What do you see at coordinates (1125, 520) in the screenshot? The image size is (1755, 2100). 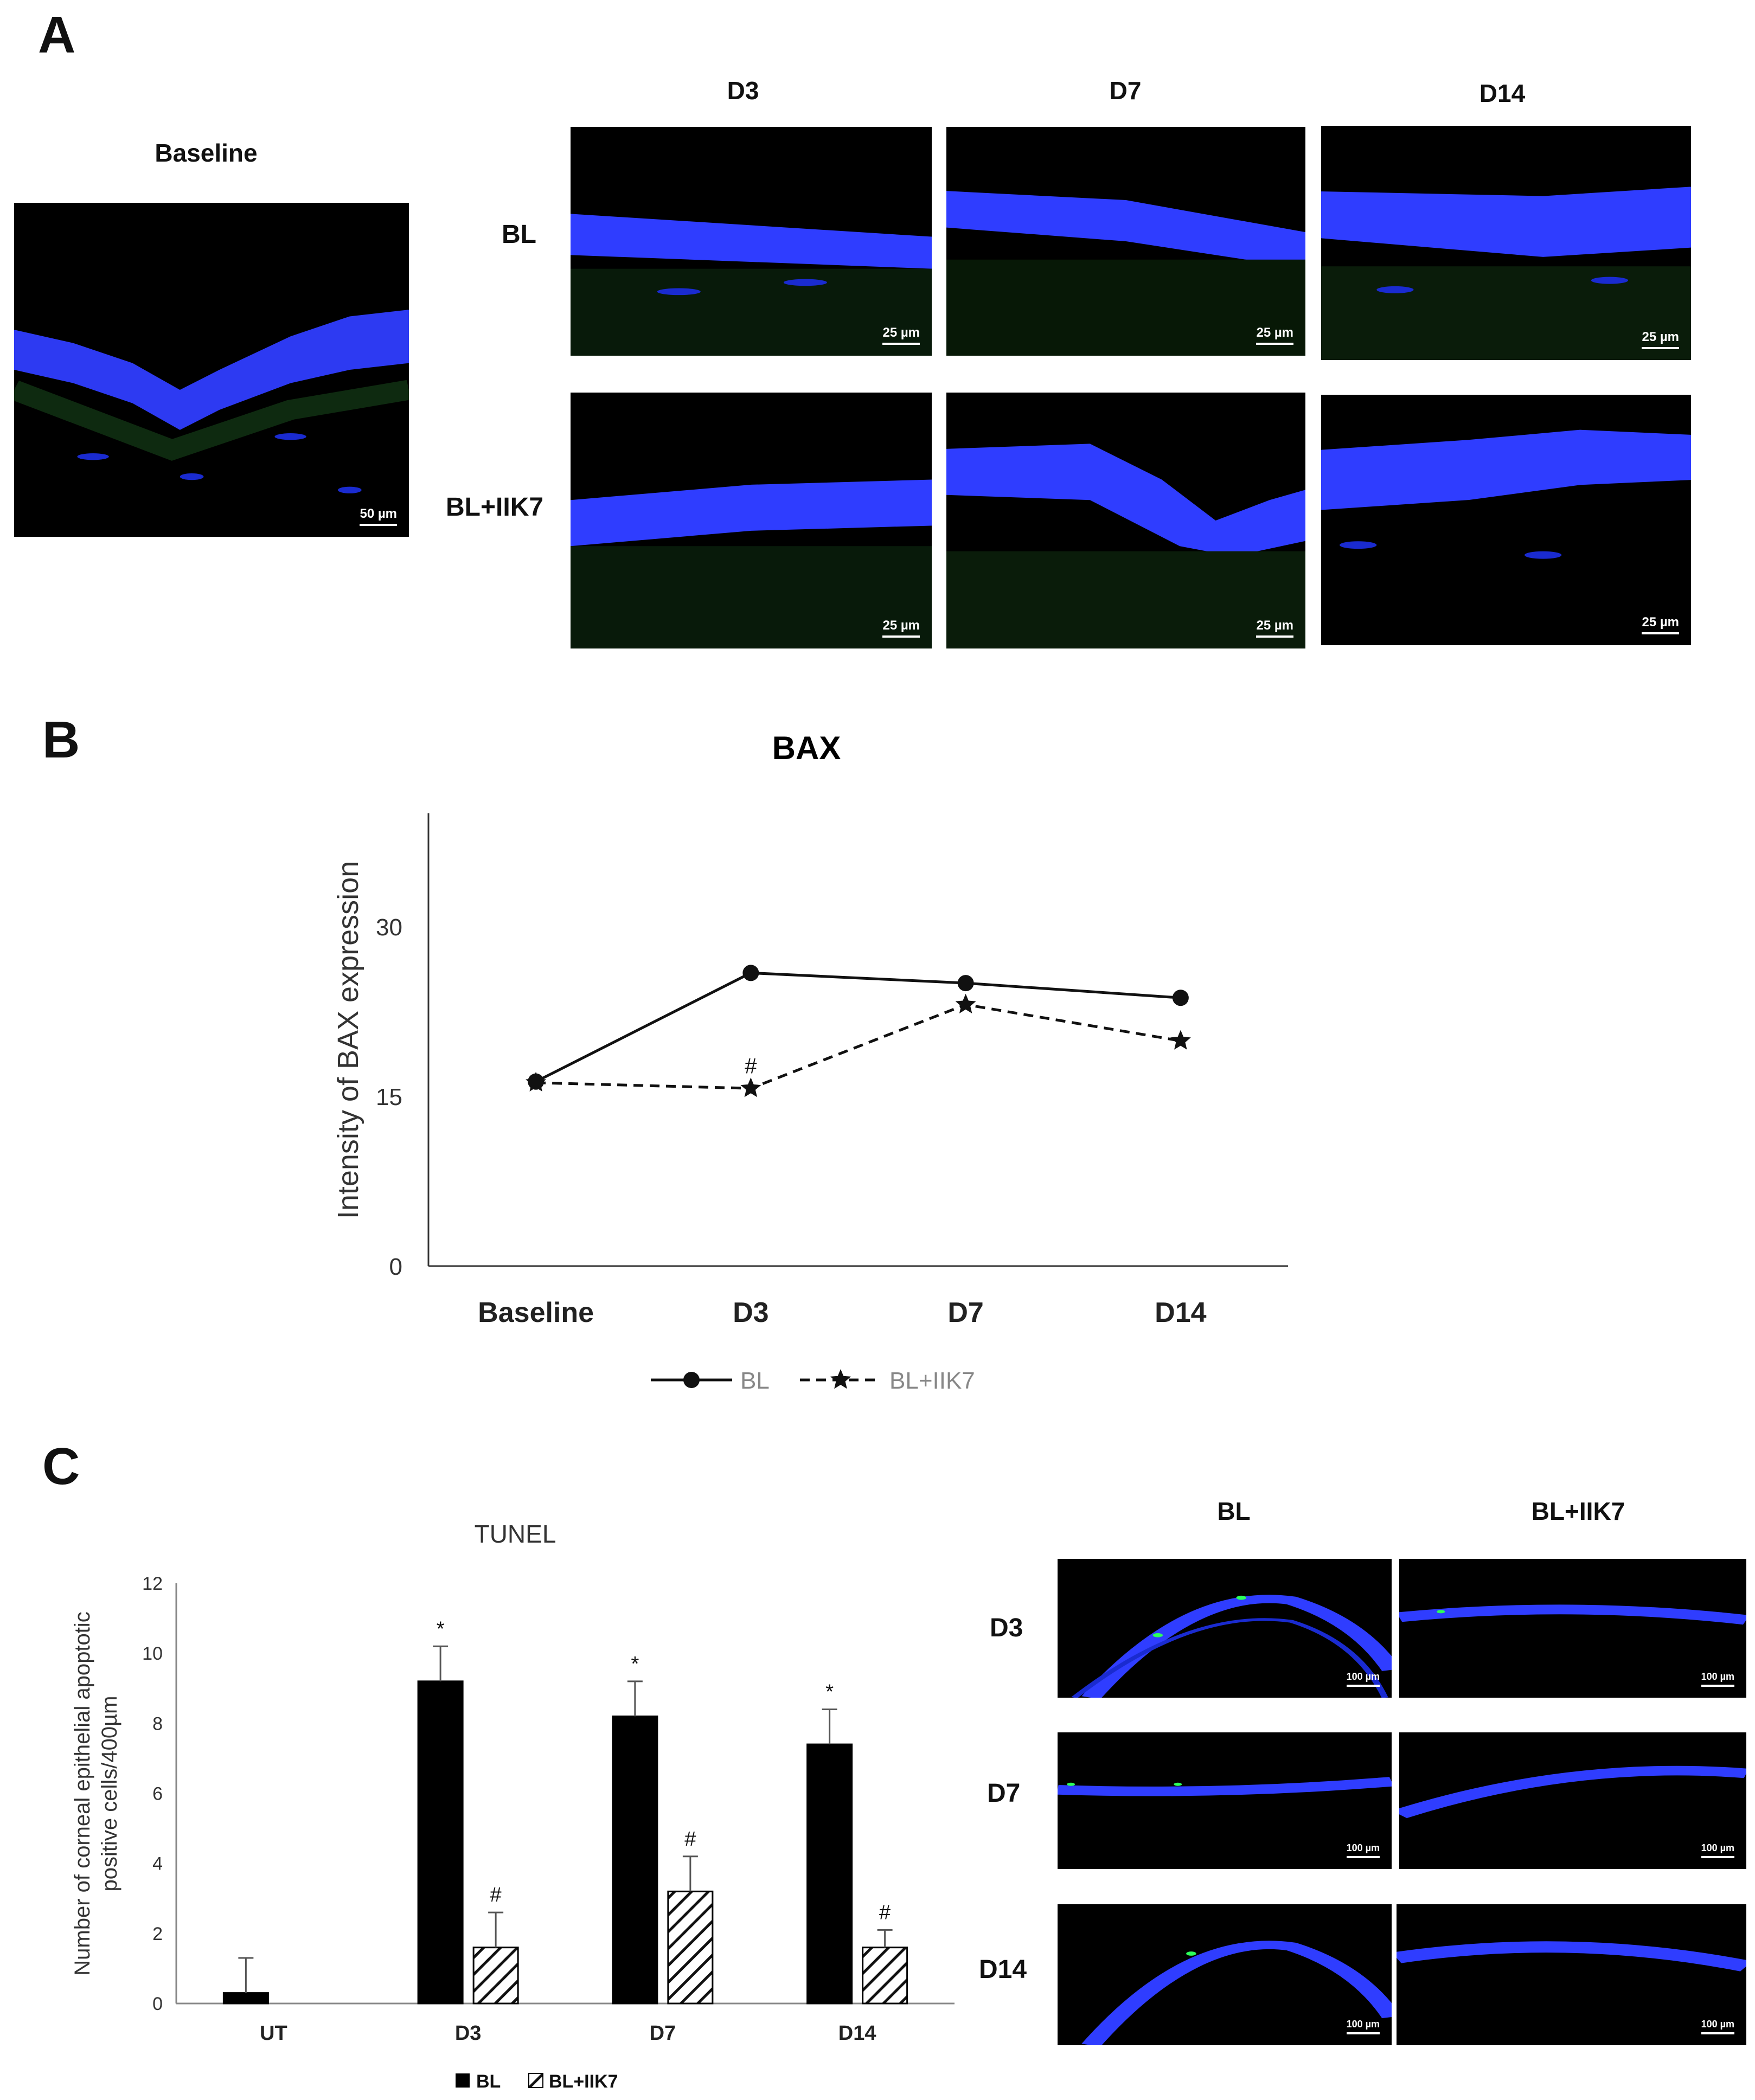 I see `micrograph-bl-iik7-d7: 25 µm` at bounding box center [1125, 520].